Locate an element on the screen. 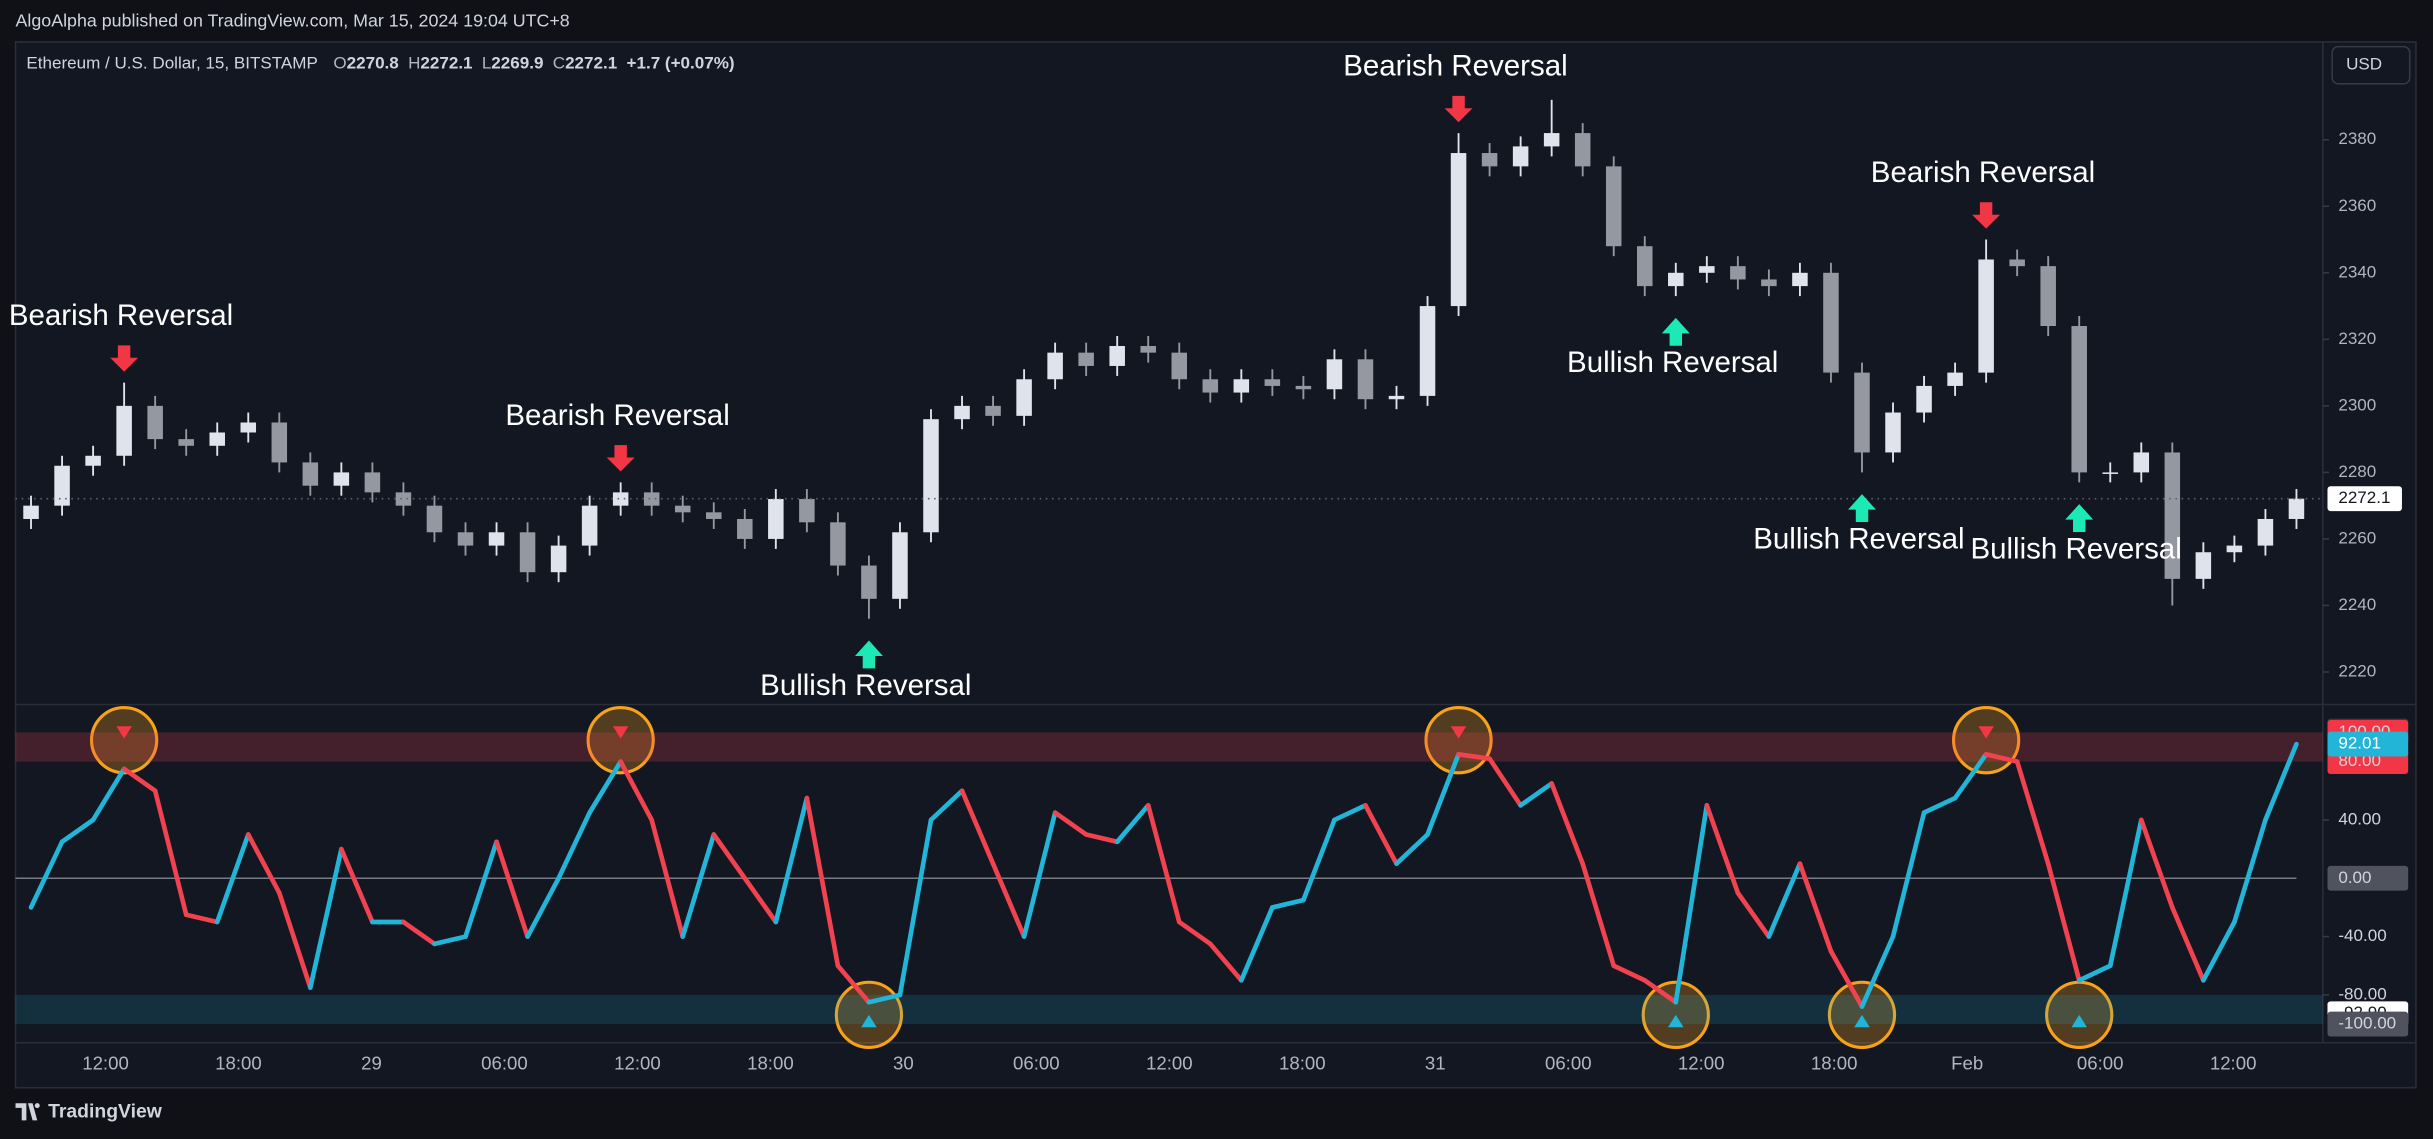  brand-logo is located at coordinates (27, 1112).